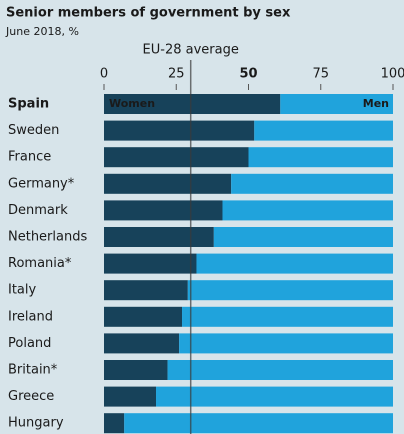 The height and width of the screenshot is (434, 404). What do you see at coordinates (22, 290) in the screenshot?
I see `y-tick-label: Italy` at bounding box center [22, 290].